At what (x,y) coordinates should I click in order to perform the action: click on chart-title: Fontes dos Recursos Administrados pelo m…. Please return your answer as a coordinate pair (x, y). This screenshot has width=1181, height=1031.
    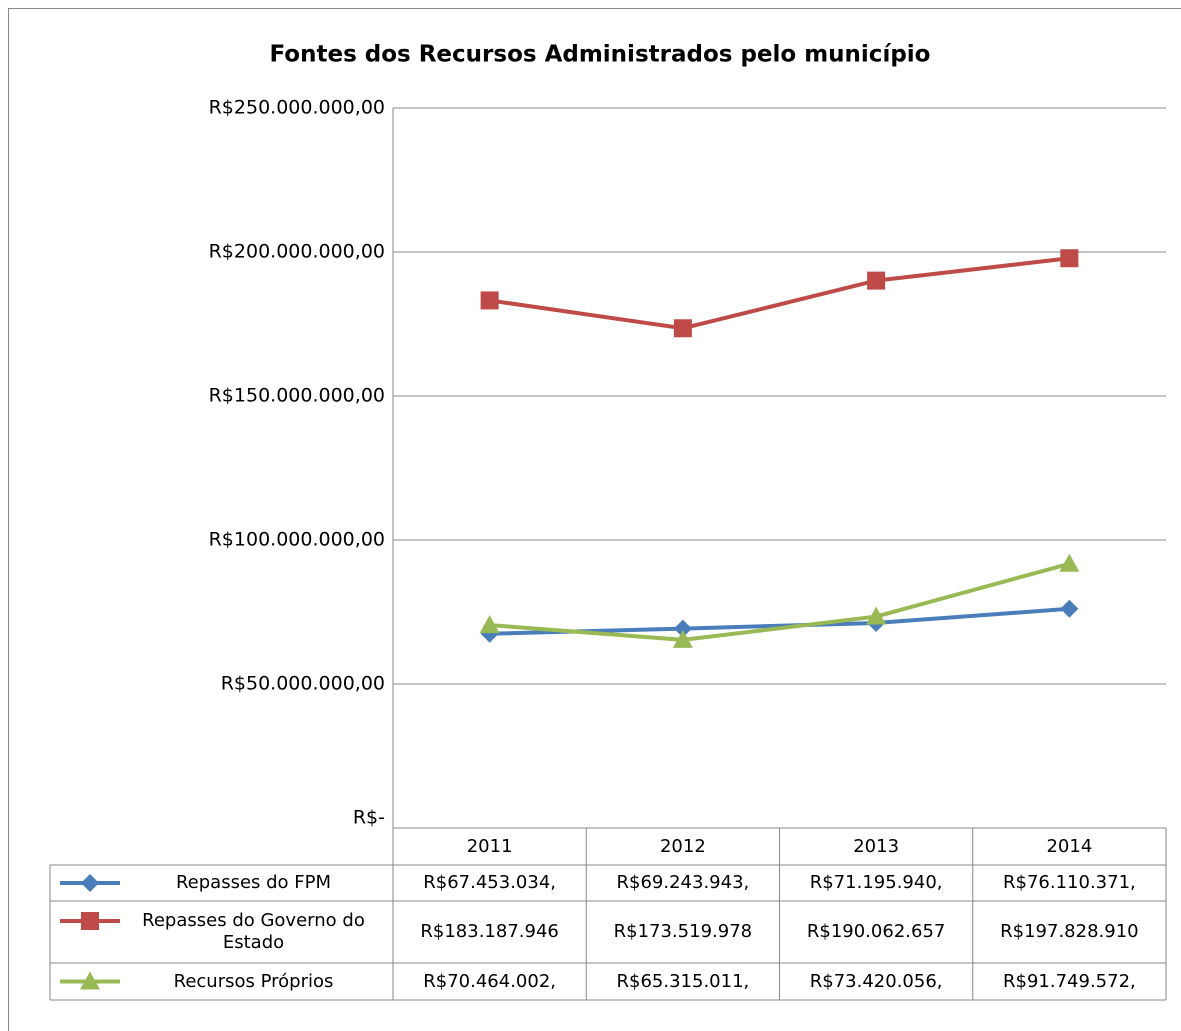
    Looking at the image, I should click on (600, 55).